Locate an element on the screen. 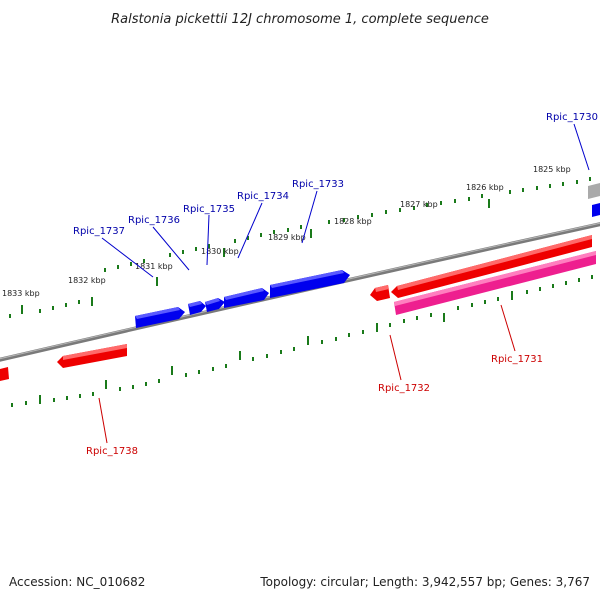 Image resolution: width=600 pixels, height=600 pixels. gene-grey is located at coordinates (594, 191).